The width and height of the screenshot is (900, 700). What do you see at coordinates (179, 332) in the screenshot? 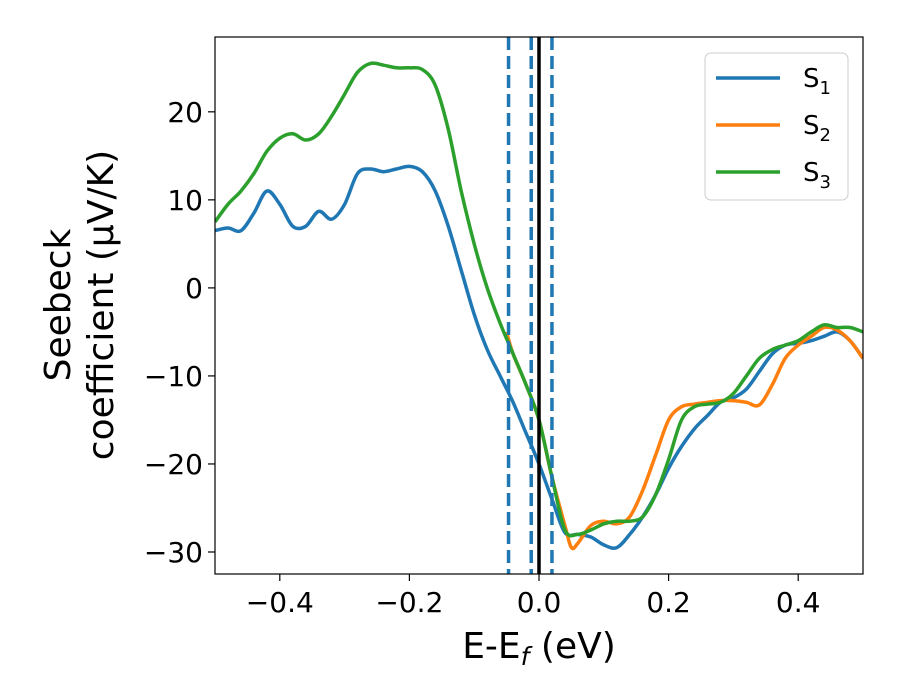
I see `y-axis: −30 −20 −10 0 10 20` at bounding box center [179, 332].